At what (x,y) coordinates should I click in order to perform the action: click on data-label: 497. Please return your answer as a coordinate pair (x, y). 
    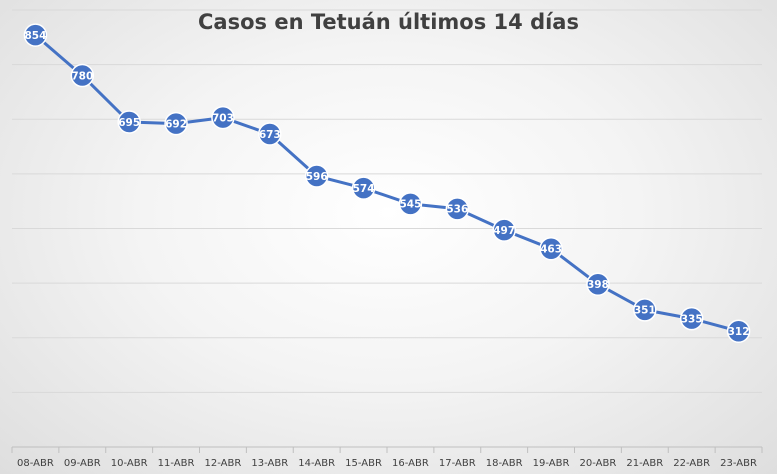
    Looking at the image, I should click on (504, 231).